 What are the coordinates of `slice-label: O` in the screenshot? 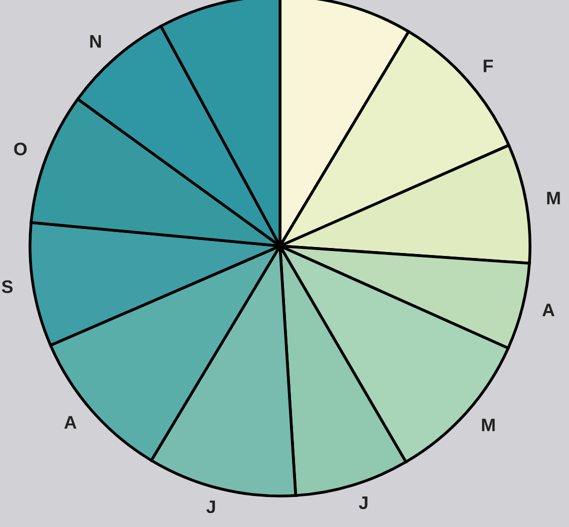 It's located at (20, 149).